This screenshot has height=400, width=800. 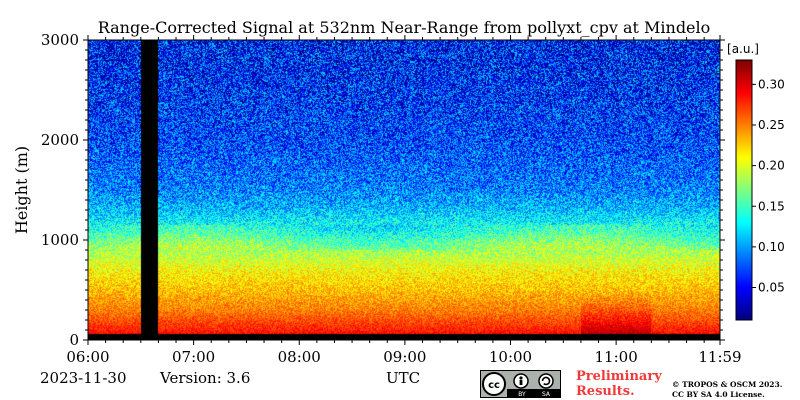 I want to click on colorbar-tick-label: 0.25, so click(x=771, y=125).